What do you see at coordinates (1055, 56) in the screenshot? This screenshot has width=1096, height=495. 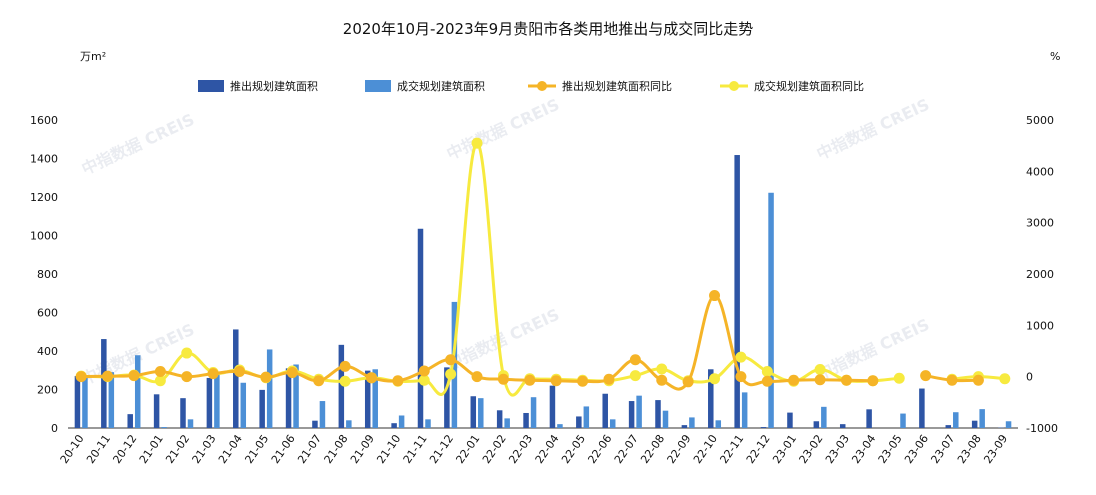 I see `right-axis-unit: %` at bounding box center [1055, 56].